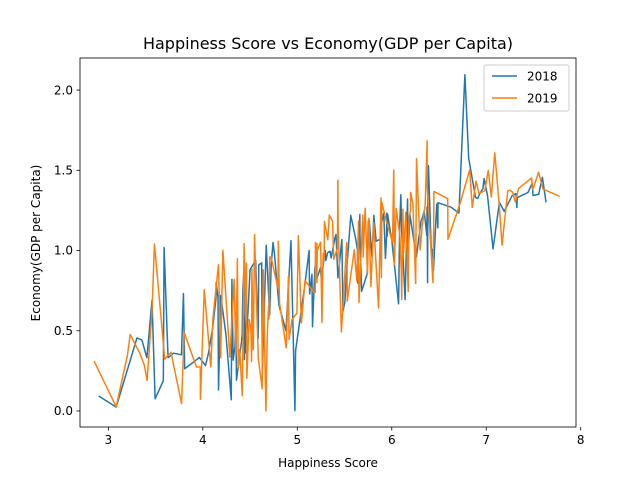 The width and height of the screenshot is (640, 480). What do you see at coordinates (63, 251) in the screenshot?
I see `y-tick-label: 1.0` at bounding box center [63, 251].